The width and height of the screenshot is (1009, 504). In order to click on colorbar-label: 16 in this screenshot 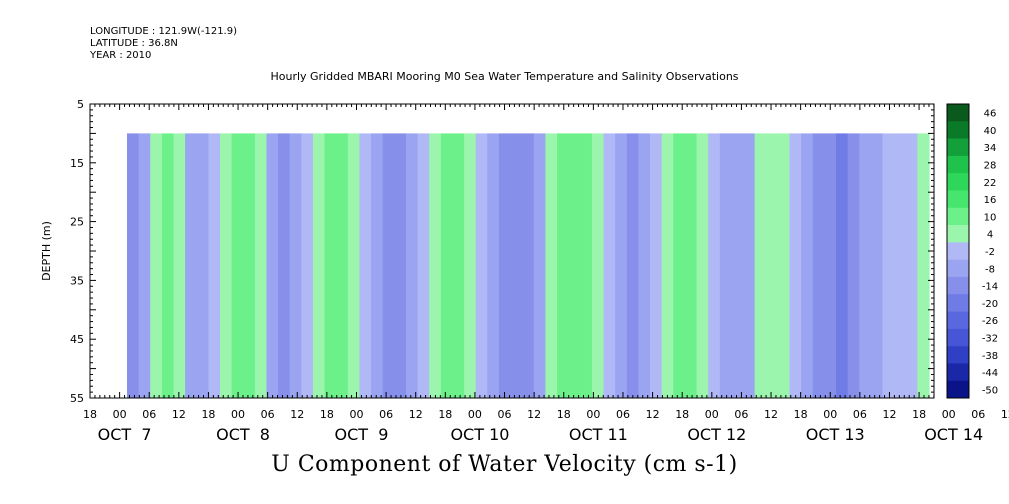, I will do `click(990, 200)`.